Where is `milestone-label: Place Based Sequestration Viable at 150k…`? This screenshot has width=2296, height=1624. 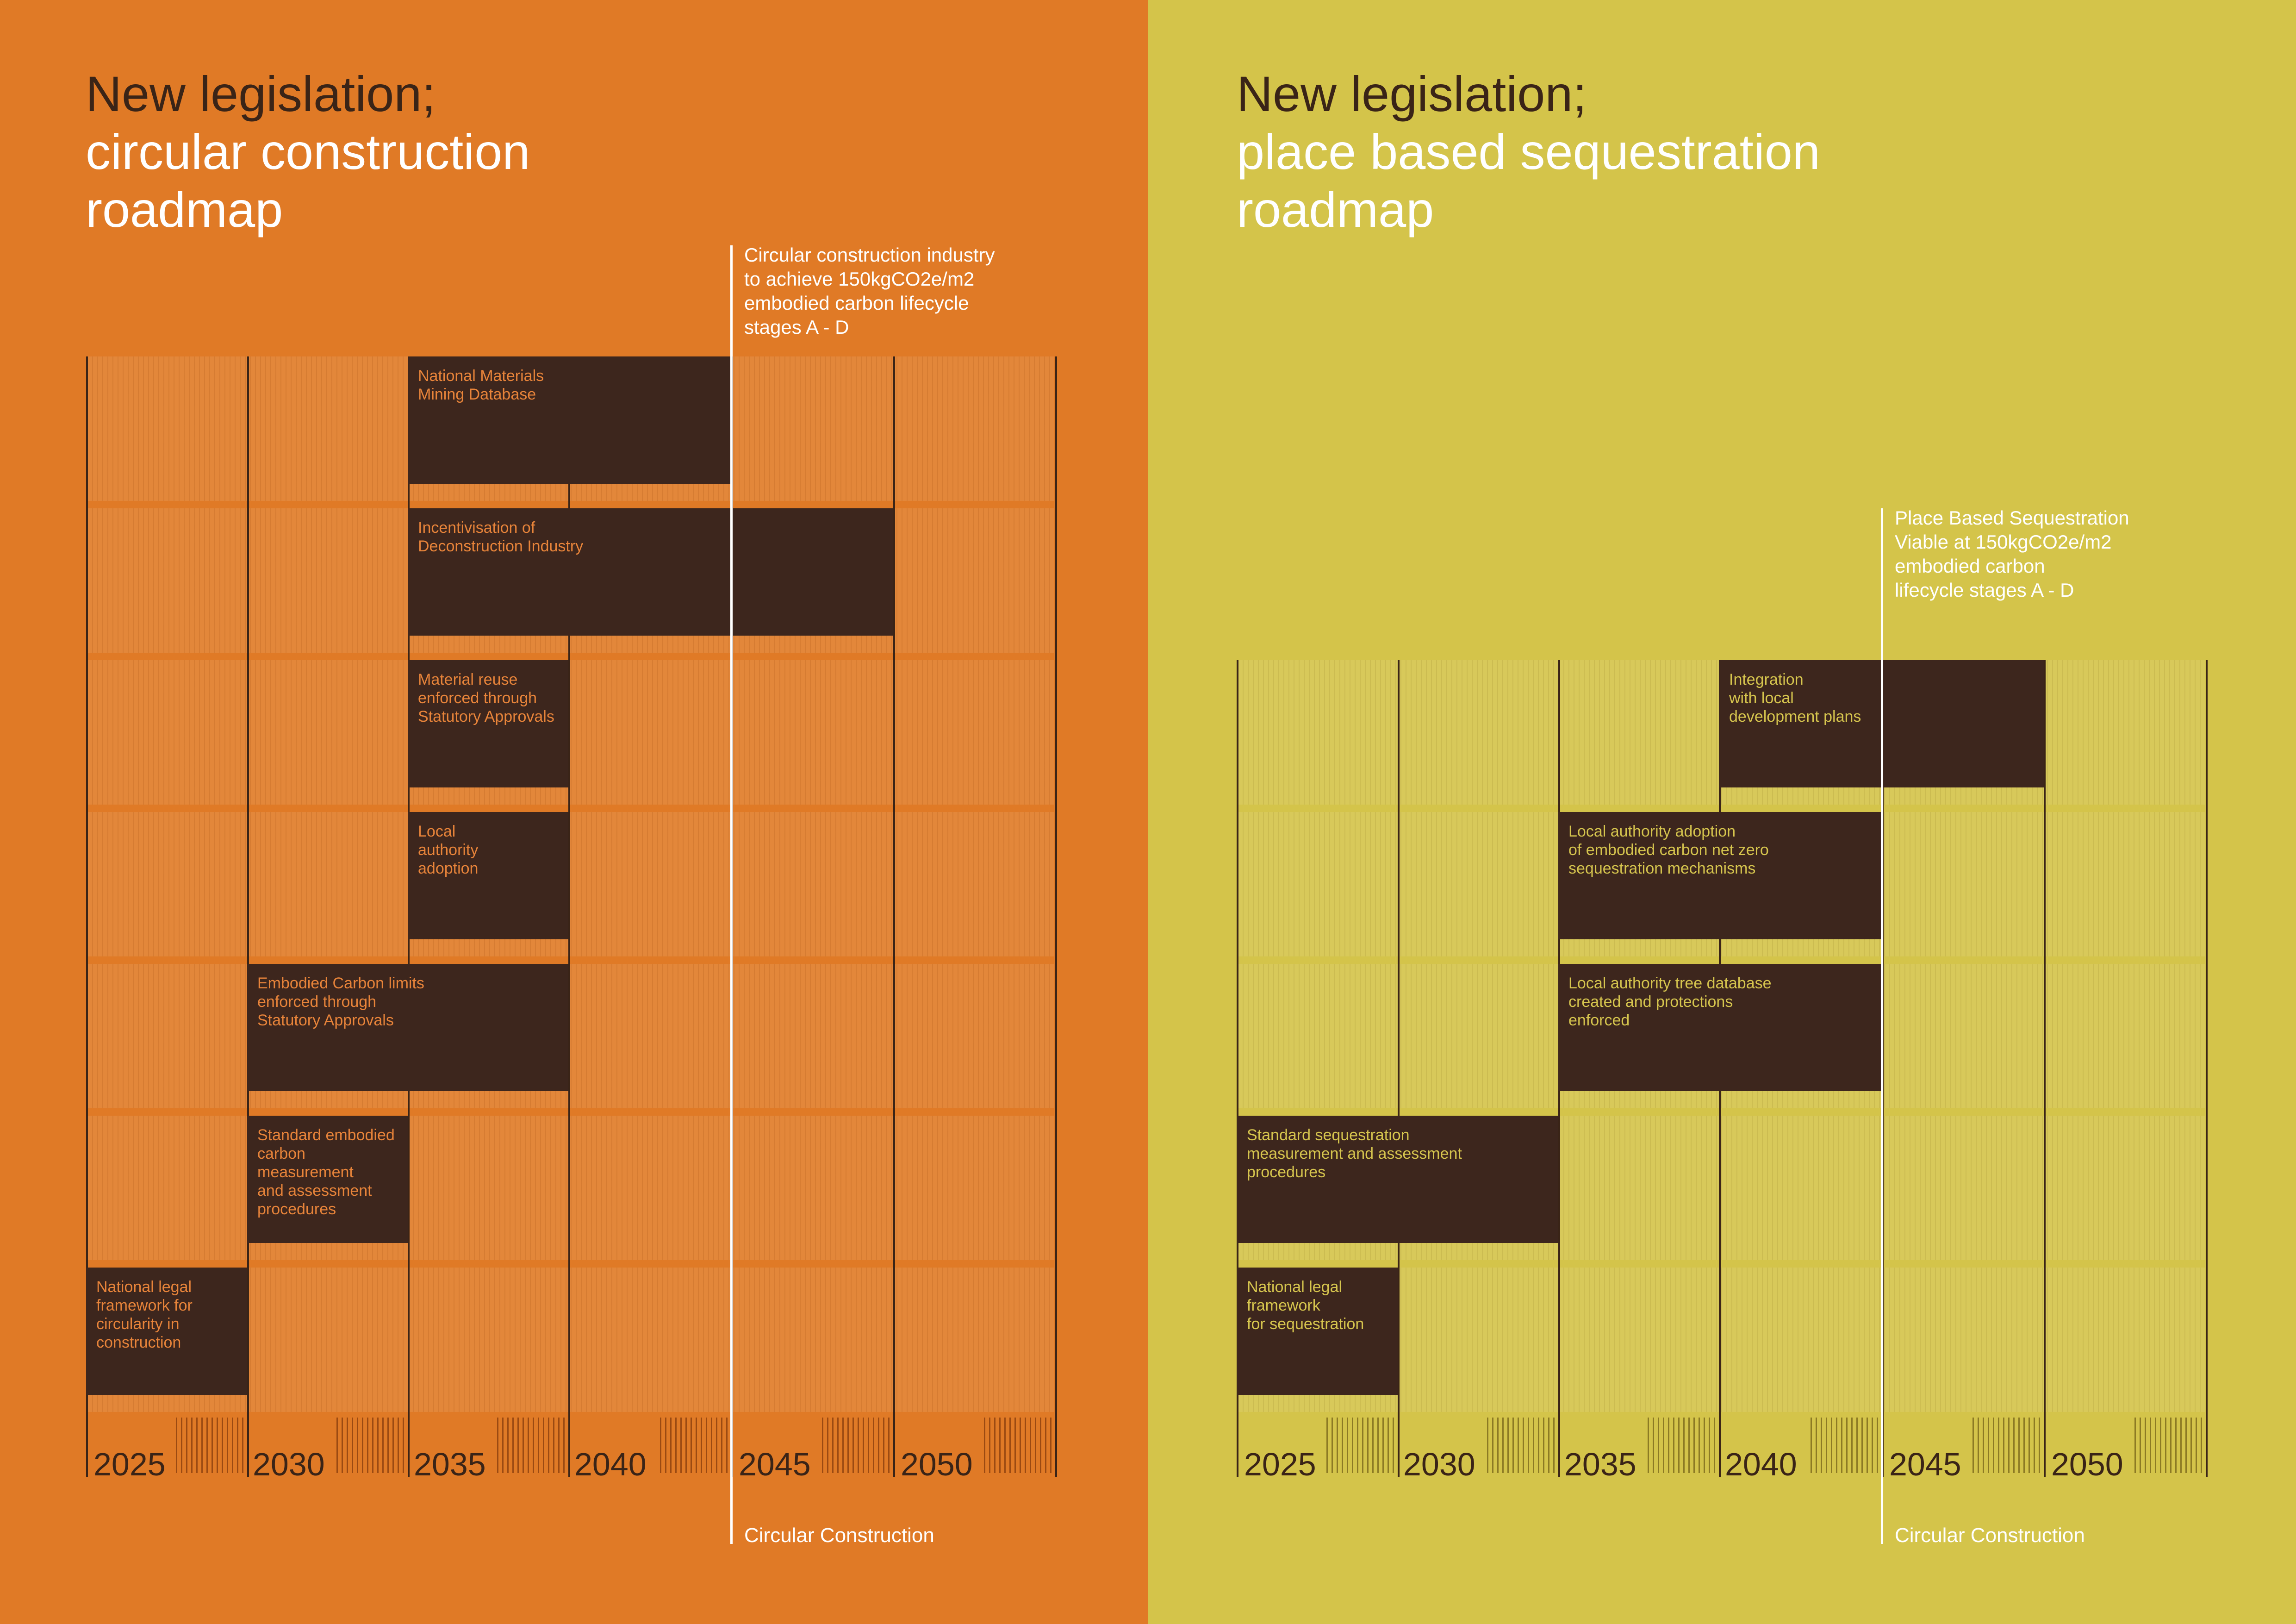
milestone-label: Place Based Sequestration Viable at 150k… is located at coordinates (2012, 554).